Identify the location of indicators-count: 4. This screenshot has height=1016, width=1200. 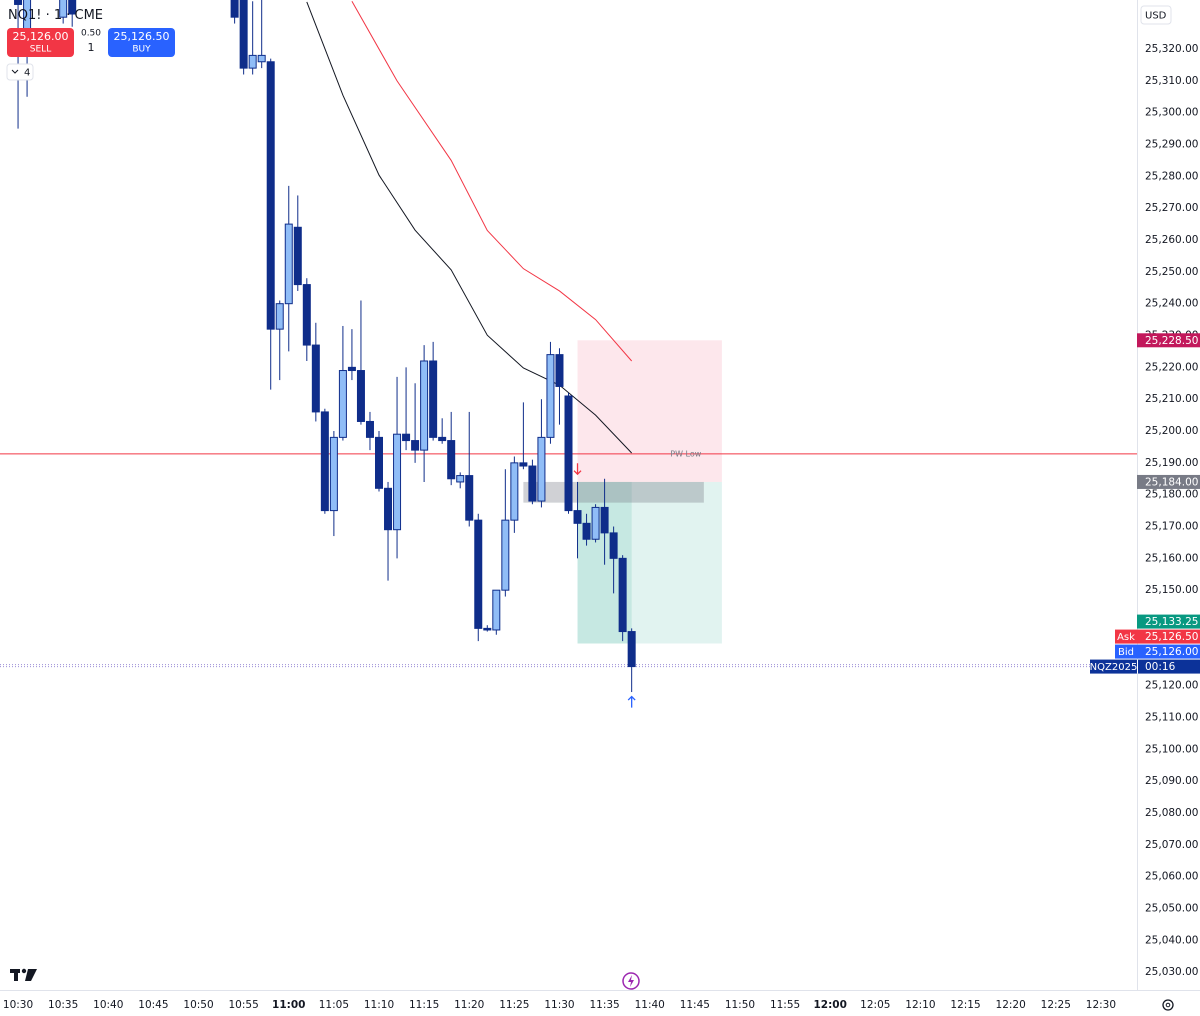
(27, 73).